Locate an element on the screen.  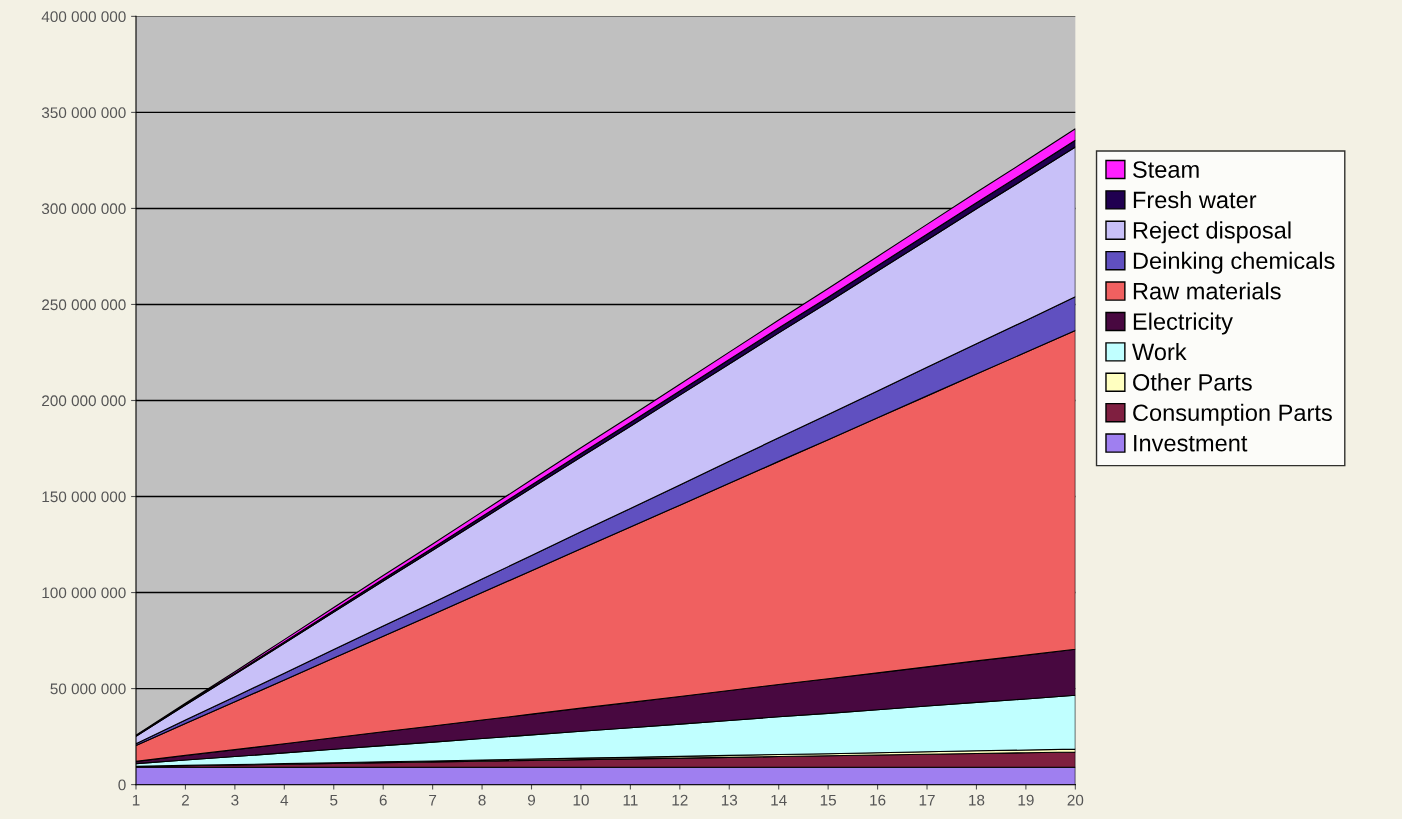
y-tick-label: 150 000 000 is located at coordinates (84, 497).